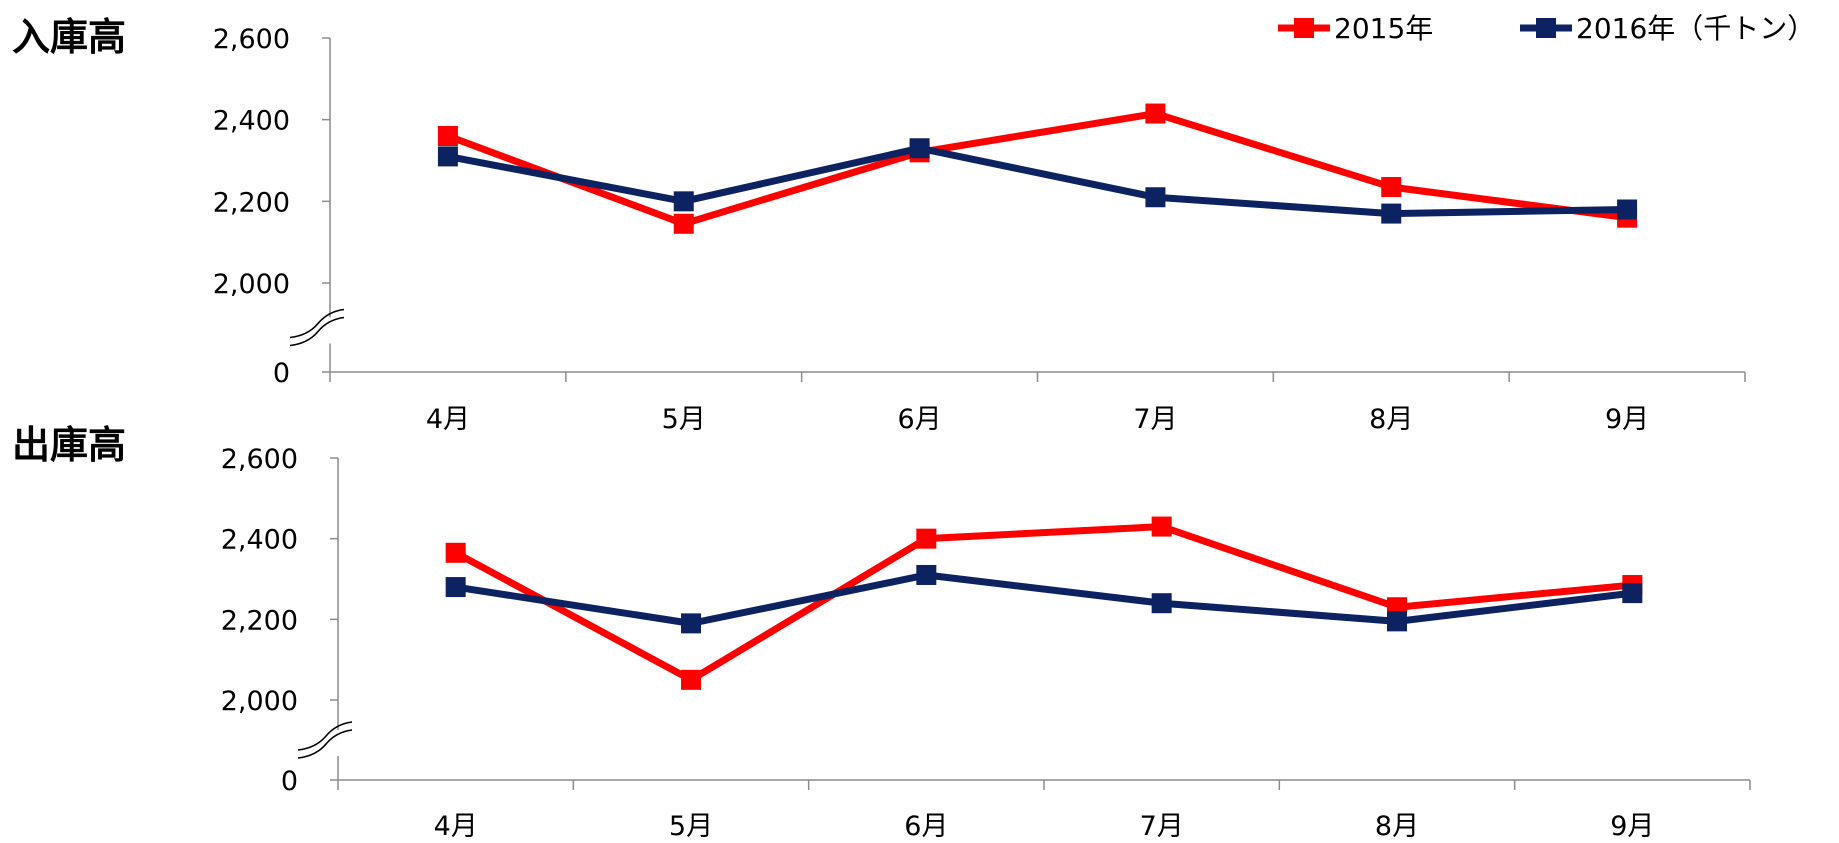 This screenshot has height=843, width=1839. Describe the element at coordinates (1695, 28) in the screenshot. I see `legend-label: 2016年（千トン）` at that location.